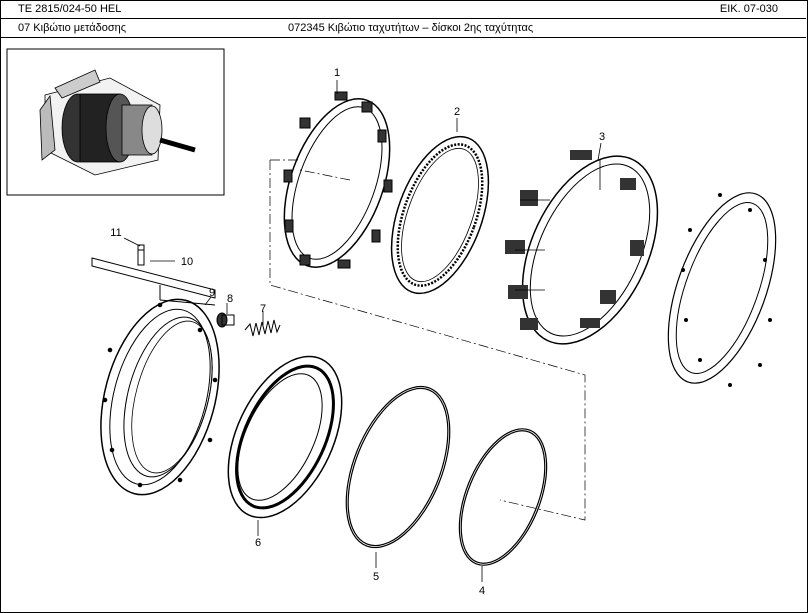 This screenshot has height=613, width=808. Describe the element at coordinates (72, 28) in the screenshot. I see `group-label: 07 Κιβώτιο μετάδοσης` at that location.